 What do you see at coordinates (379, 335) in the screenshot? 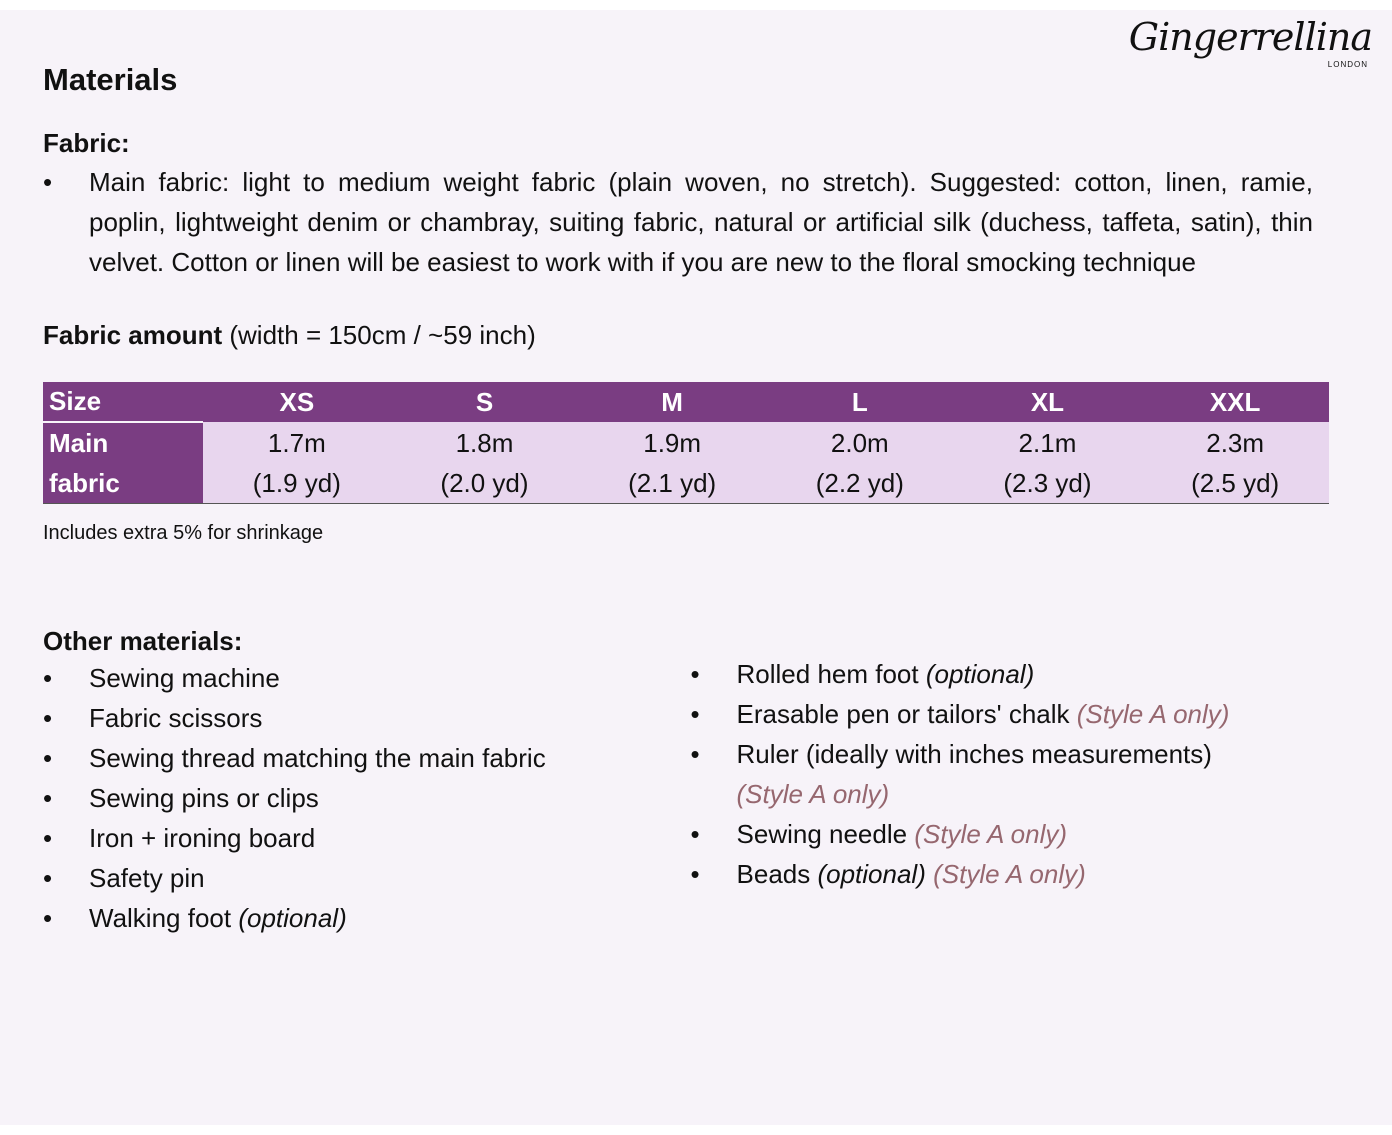
I see `fabric-amount-detail: (width = 150cm / ~59 inch)` at bounding box center [379, 335].